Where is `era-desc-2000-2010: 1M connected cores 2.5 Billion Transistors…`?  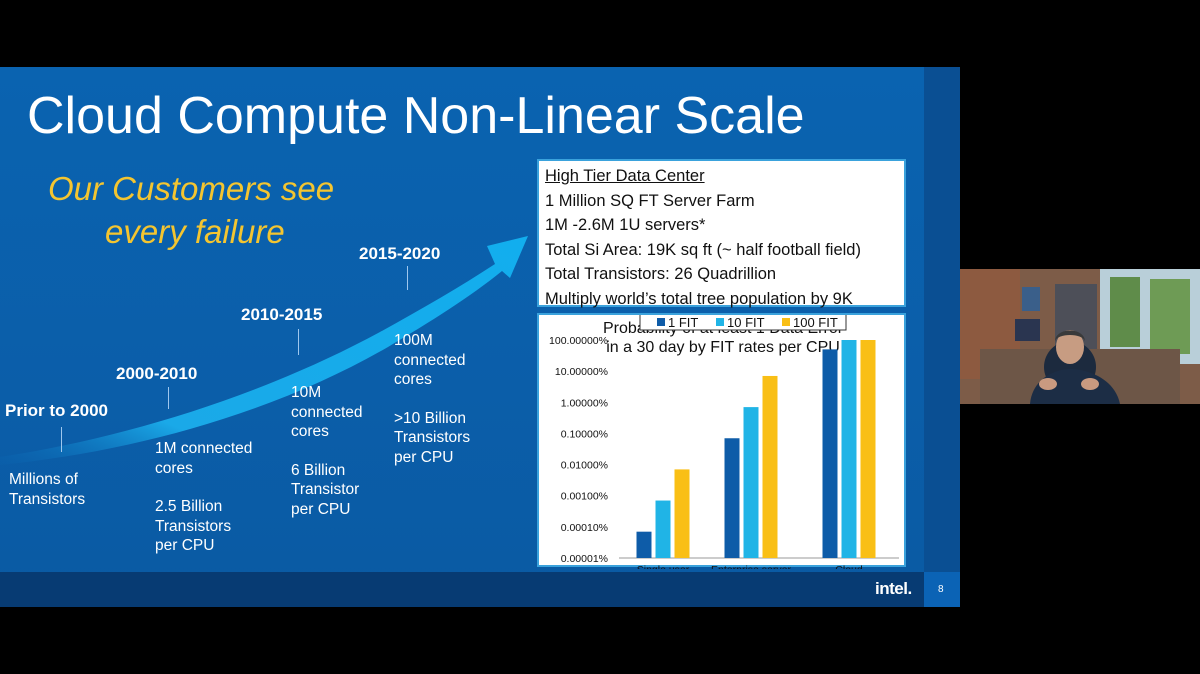 era-desc-2000-2010: 1M connected cores 2.5 Billion Transistors… is located at coordinates (204, 497).